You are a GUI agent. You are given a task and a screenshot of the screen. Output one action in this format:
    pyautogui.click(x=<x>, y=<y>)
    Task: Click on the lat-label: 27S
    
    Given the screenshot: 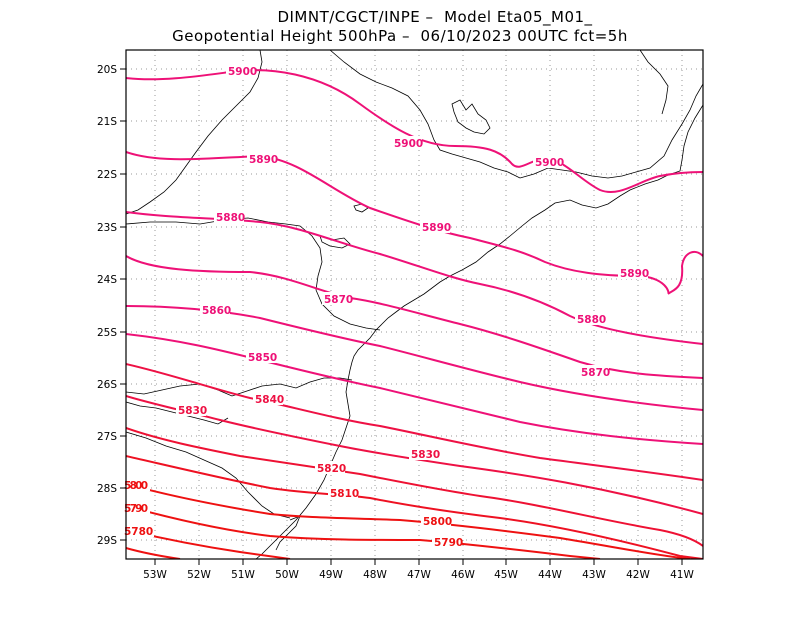 What is the action you would take?
    pyautogui.click(x=107, y=437)
    